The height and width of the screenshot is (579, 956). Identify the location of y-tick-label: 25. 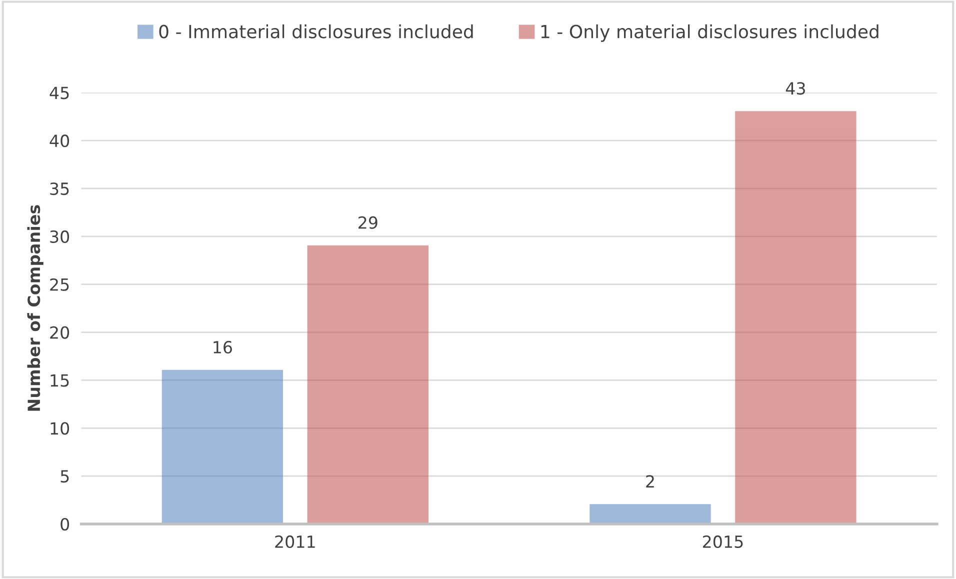
(59, 284).